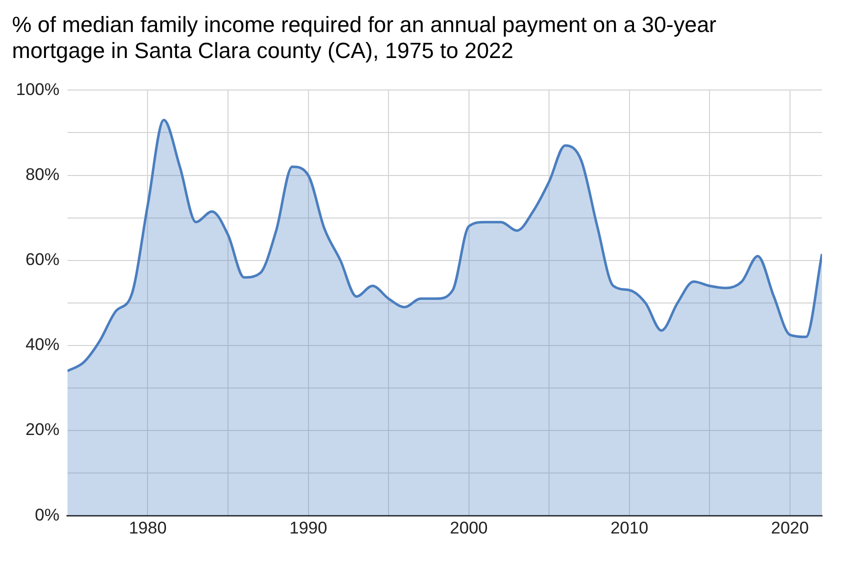  Describe the element at coordinates (629, 528) in the screenshot. I see `x-tick-label: 2010` at that location.